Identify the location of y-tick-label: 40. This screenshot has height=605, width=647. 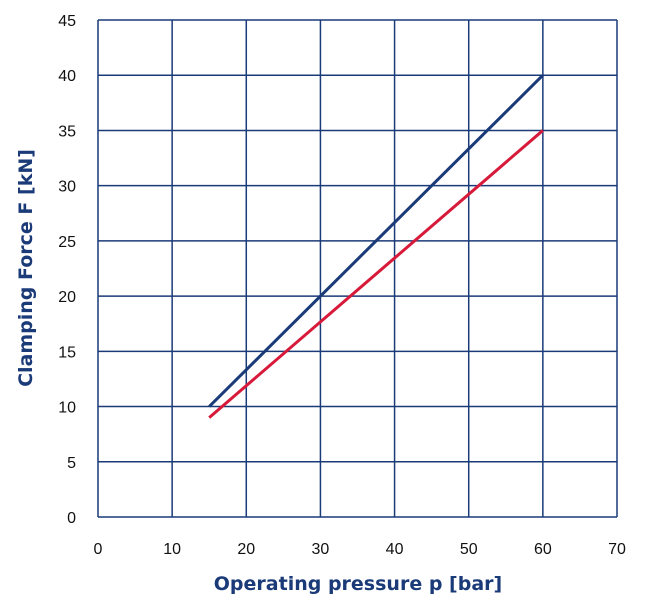
(67, 76).